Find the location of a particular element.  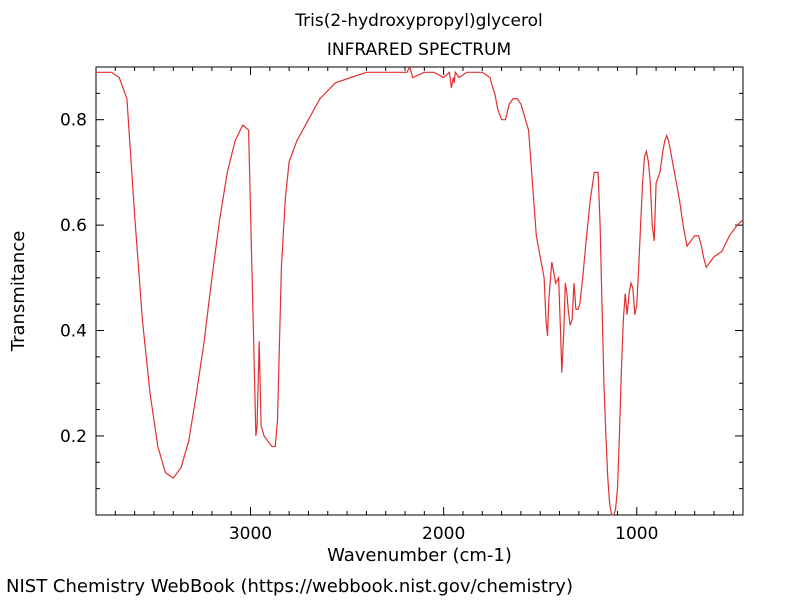

x-tick-label: 3000 is located at coordinates (250, 534).